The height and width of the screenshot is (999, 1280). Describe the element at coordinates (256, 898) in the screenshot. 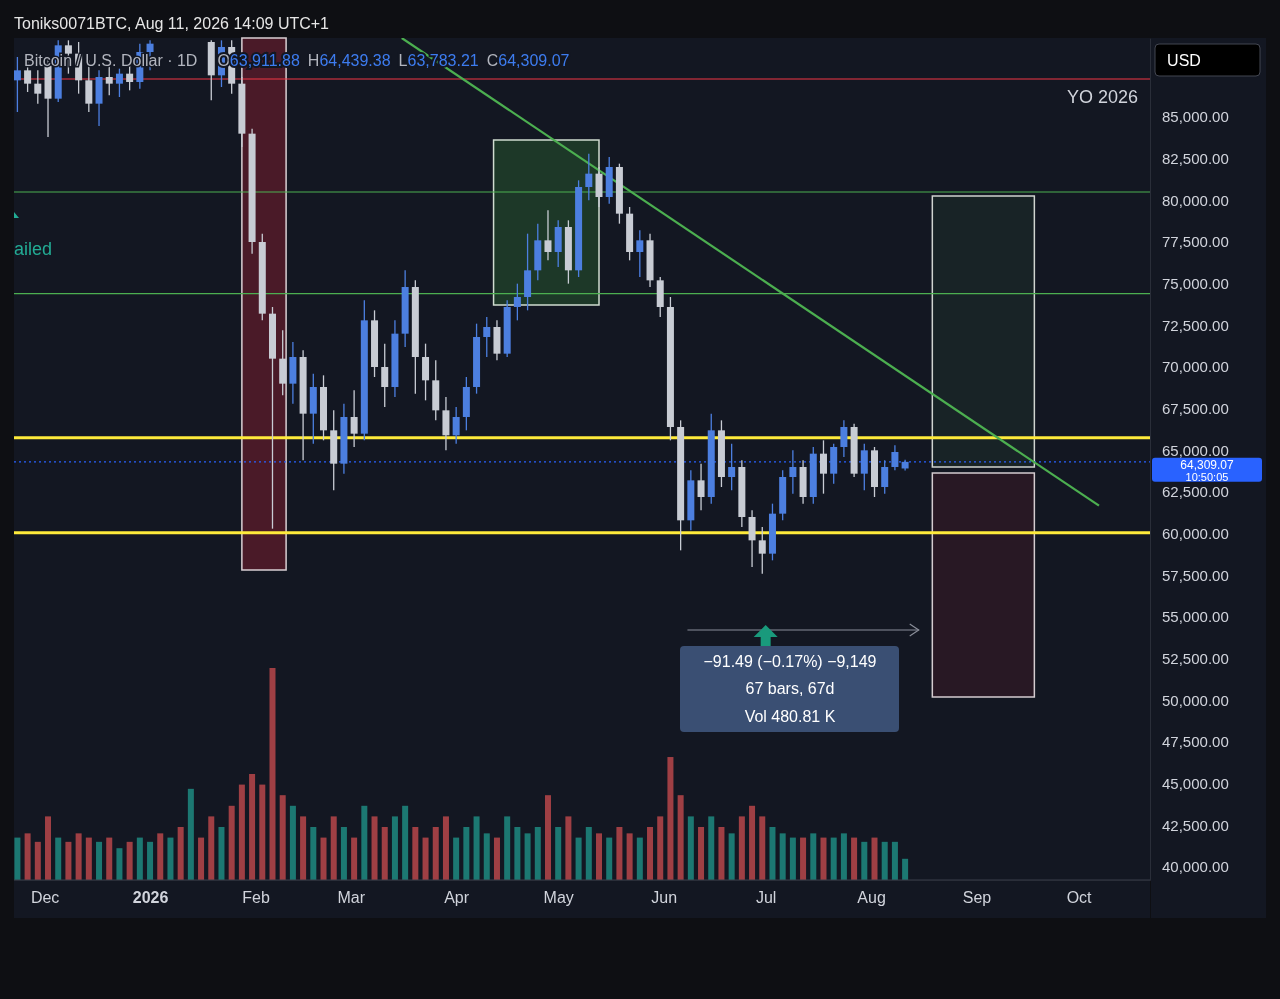

I see `x-tick-label: Feb` at that location.